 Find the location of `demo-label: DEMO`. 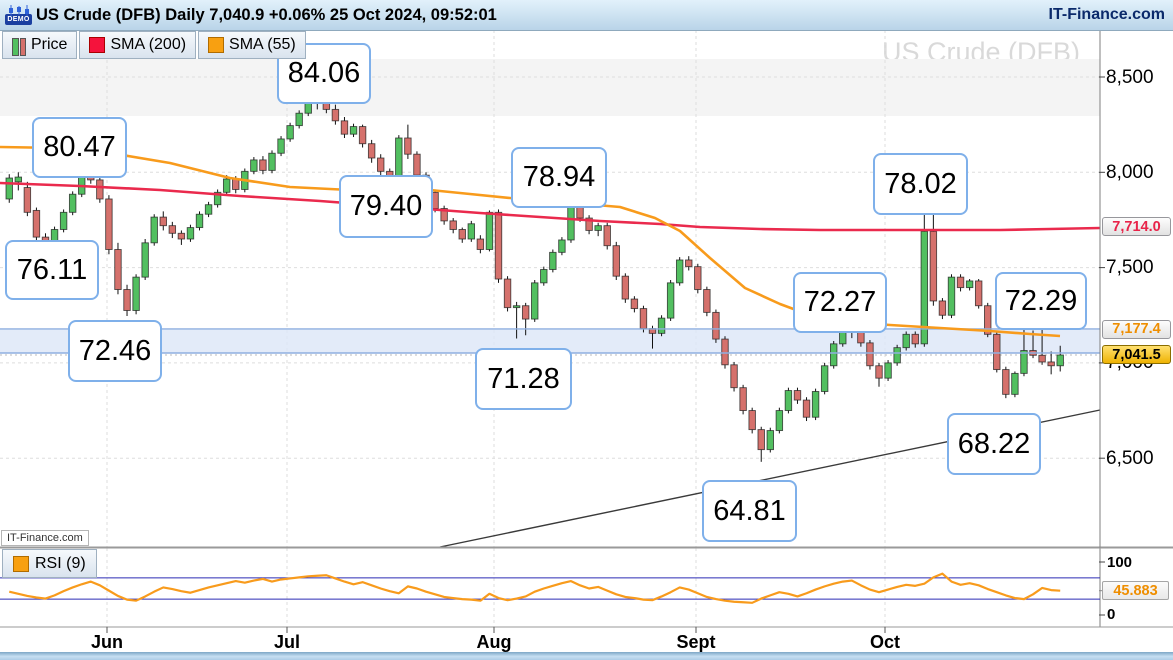

demo-label: DEMO is located at coordinates (18, 19).